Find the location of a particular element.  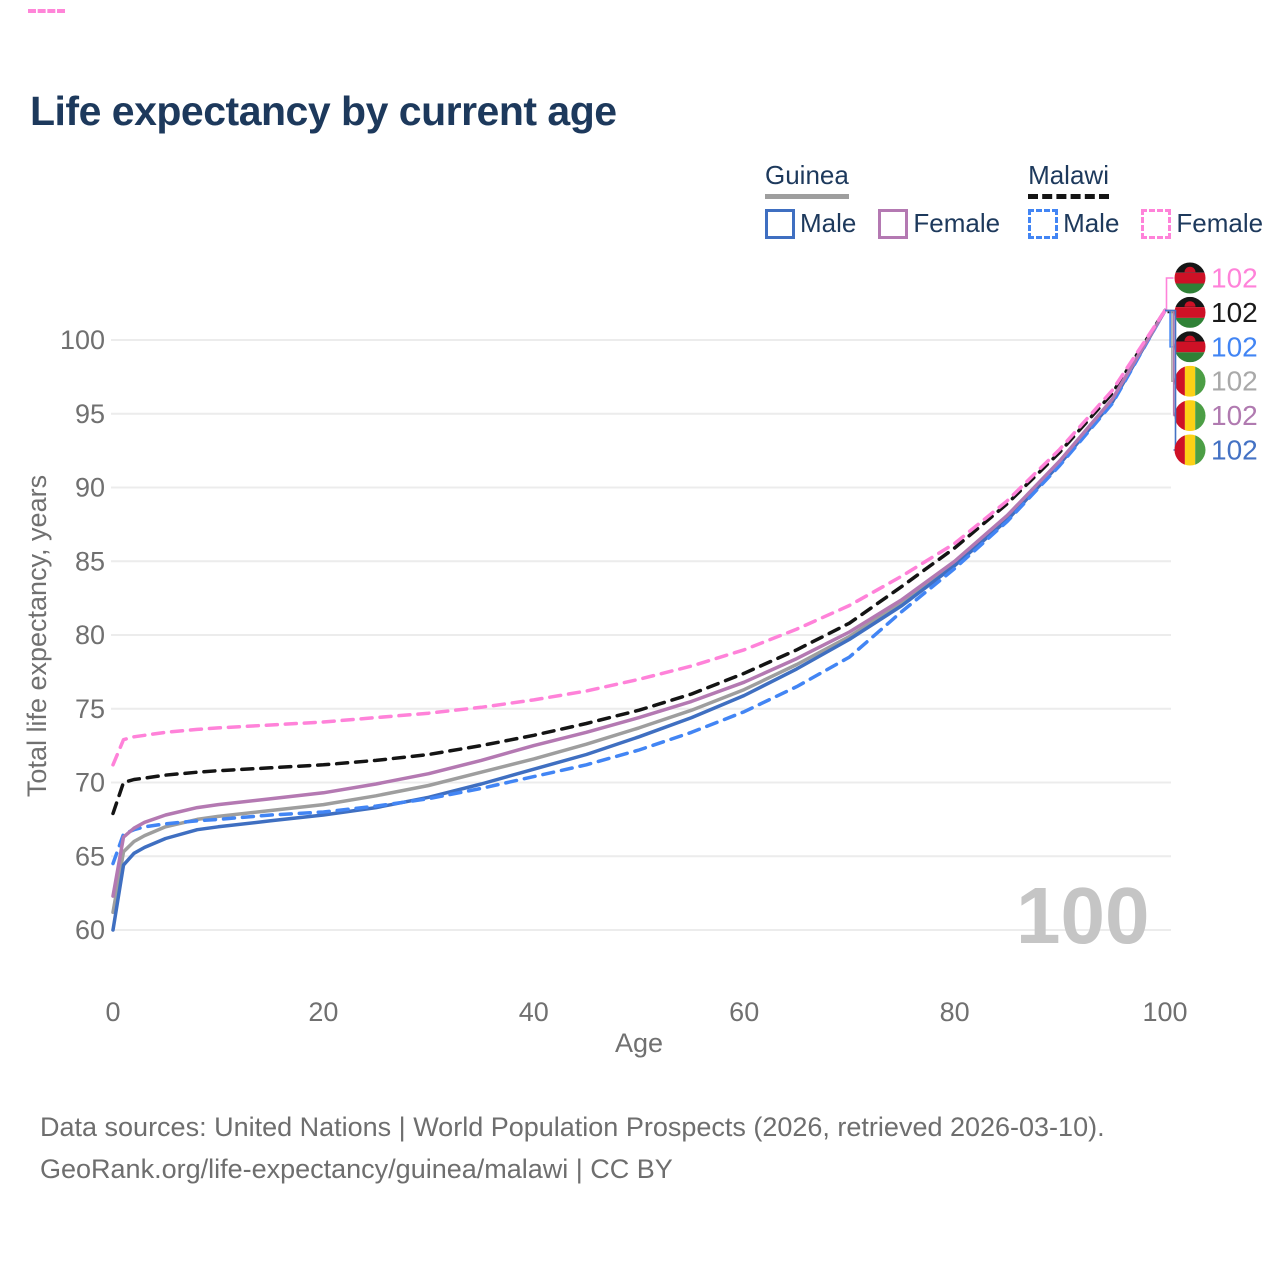

page-title: Life expectancy by current age is located at coordinates (323, 111).